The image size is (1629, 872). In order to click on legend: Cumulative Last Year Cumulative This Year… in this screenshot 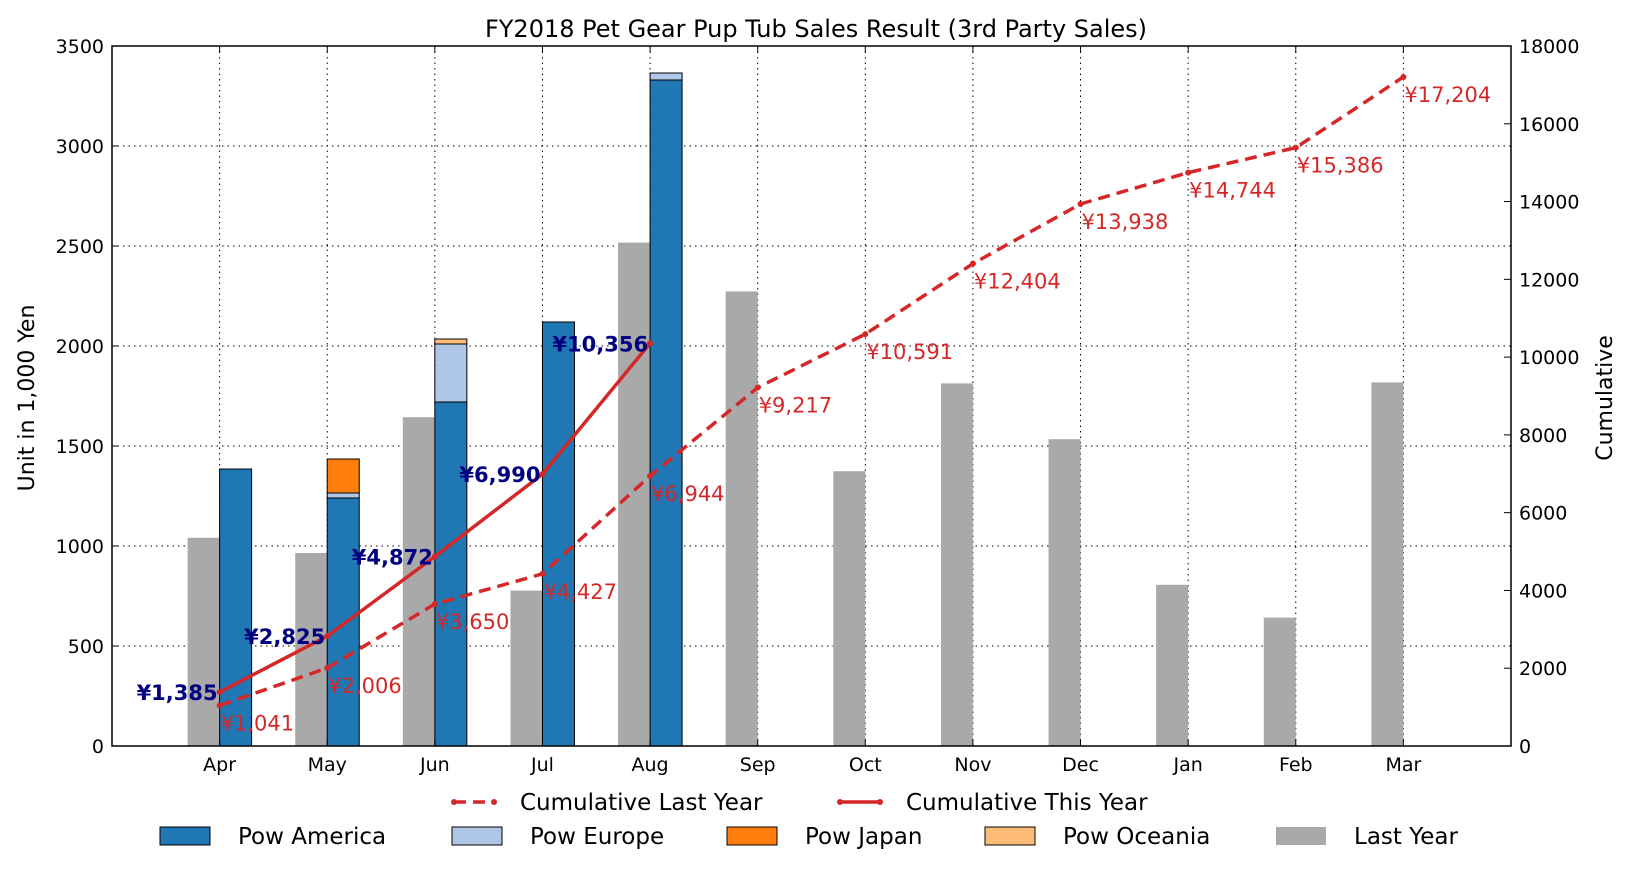, I will do `click(808, 820)`.